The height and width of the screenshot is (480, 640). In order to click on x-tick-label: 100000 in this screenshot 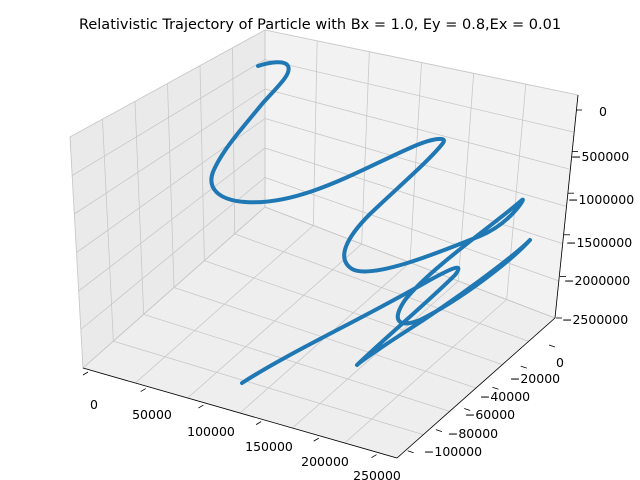, I will do `click(211, 431)`.